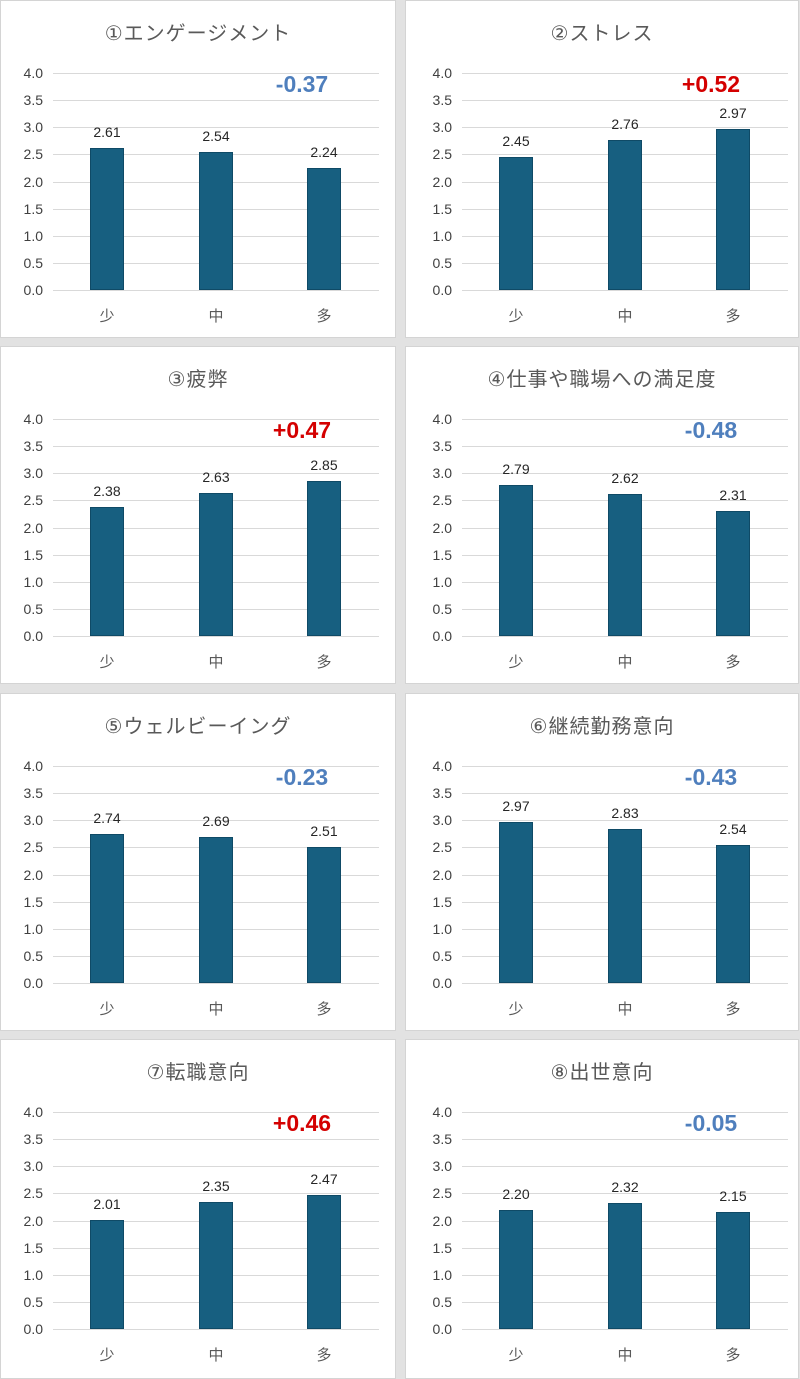  I want to click on bar-value-label: 2.79, so click(516, 468).